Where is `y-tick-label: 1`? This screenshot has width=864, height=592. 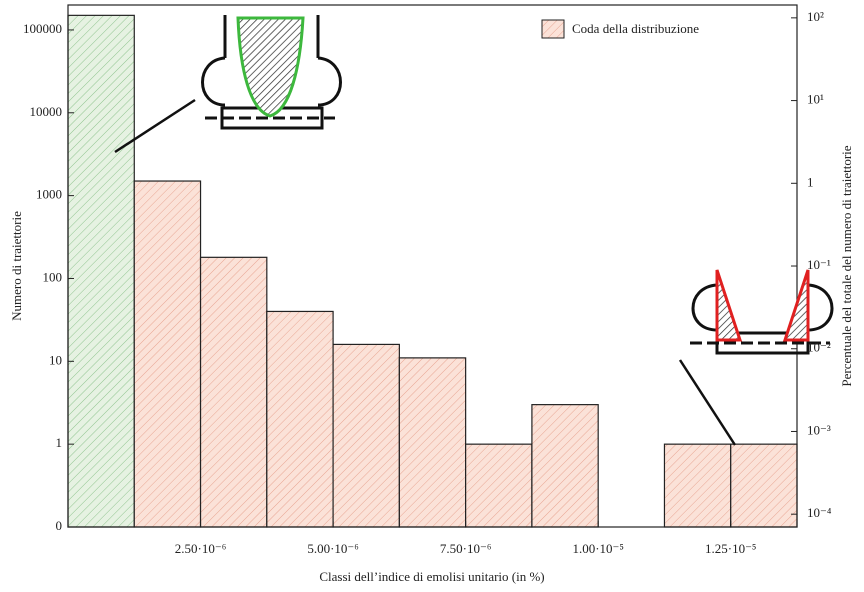
y-tick-label: 1 is located at coordinates (59, 442).